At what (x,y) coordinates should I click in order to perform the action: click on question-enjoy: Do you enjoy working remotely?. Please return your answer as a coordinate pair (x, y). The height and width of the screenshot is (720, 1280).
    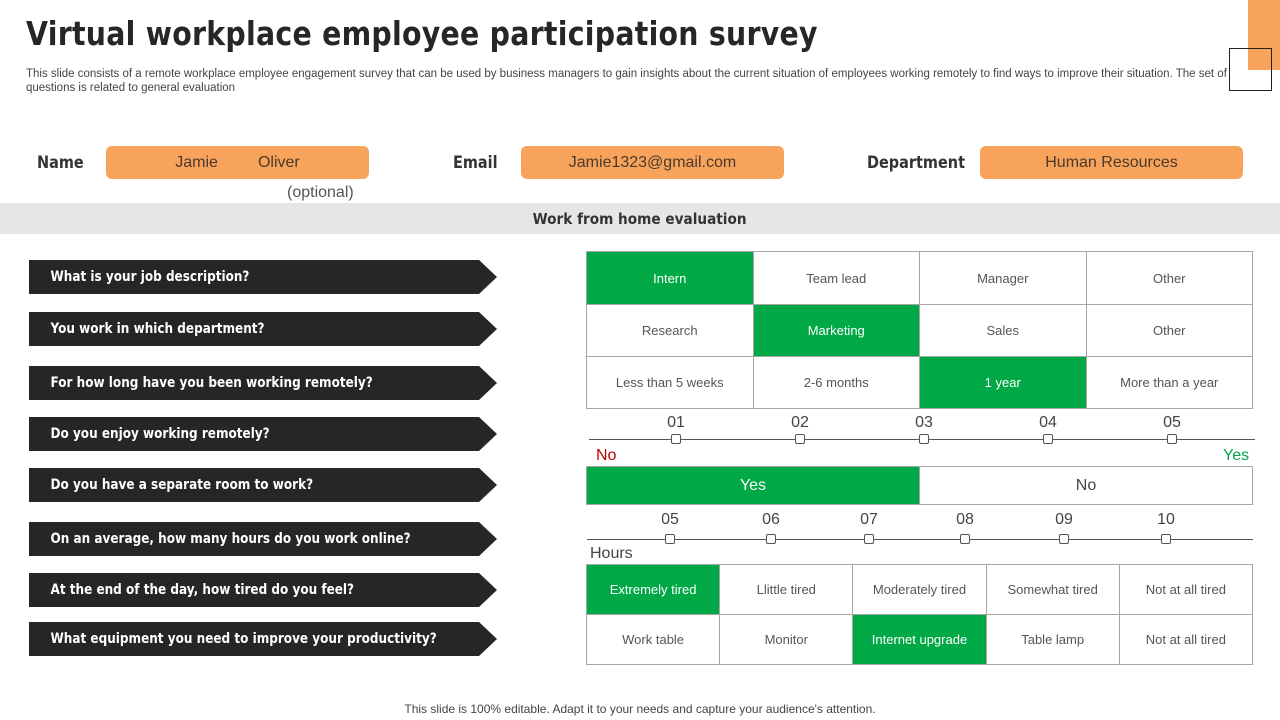
    Looking at the image, I should click on (263, 434).